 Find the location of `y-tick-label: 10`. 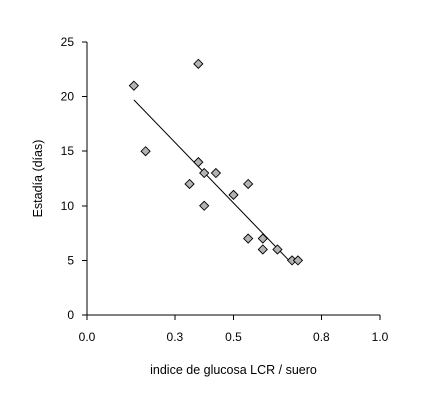

y-tick-label: 10 is located at coordinates (68, 206).